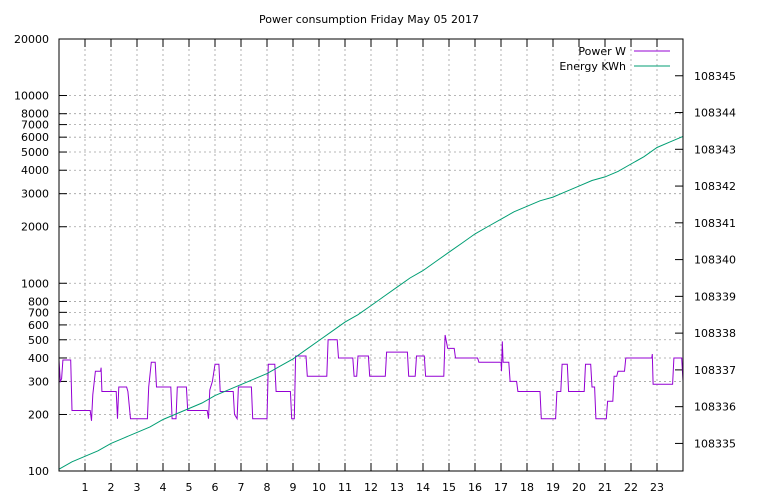 Image resolution: width=768 pixels, height=504 pixels. Describe the element at coordinates (319, 487) in the screenshot. I see `x-tick-label: 10` at that location.